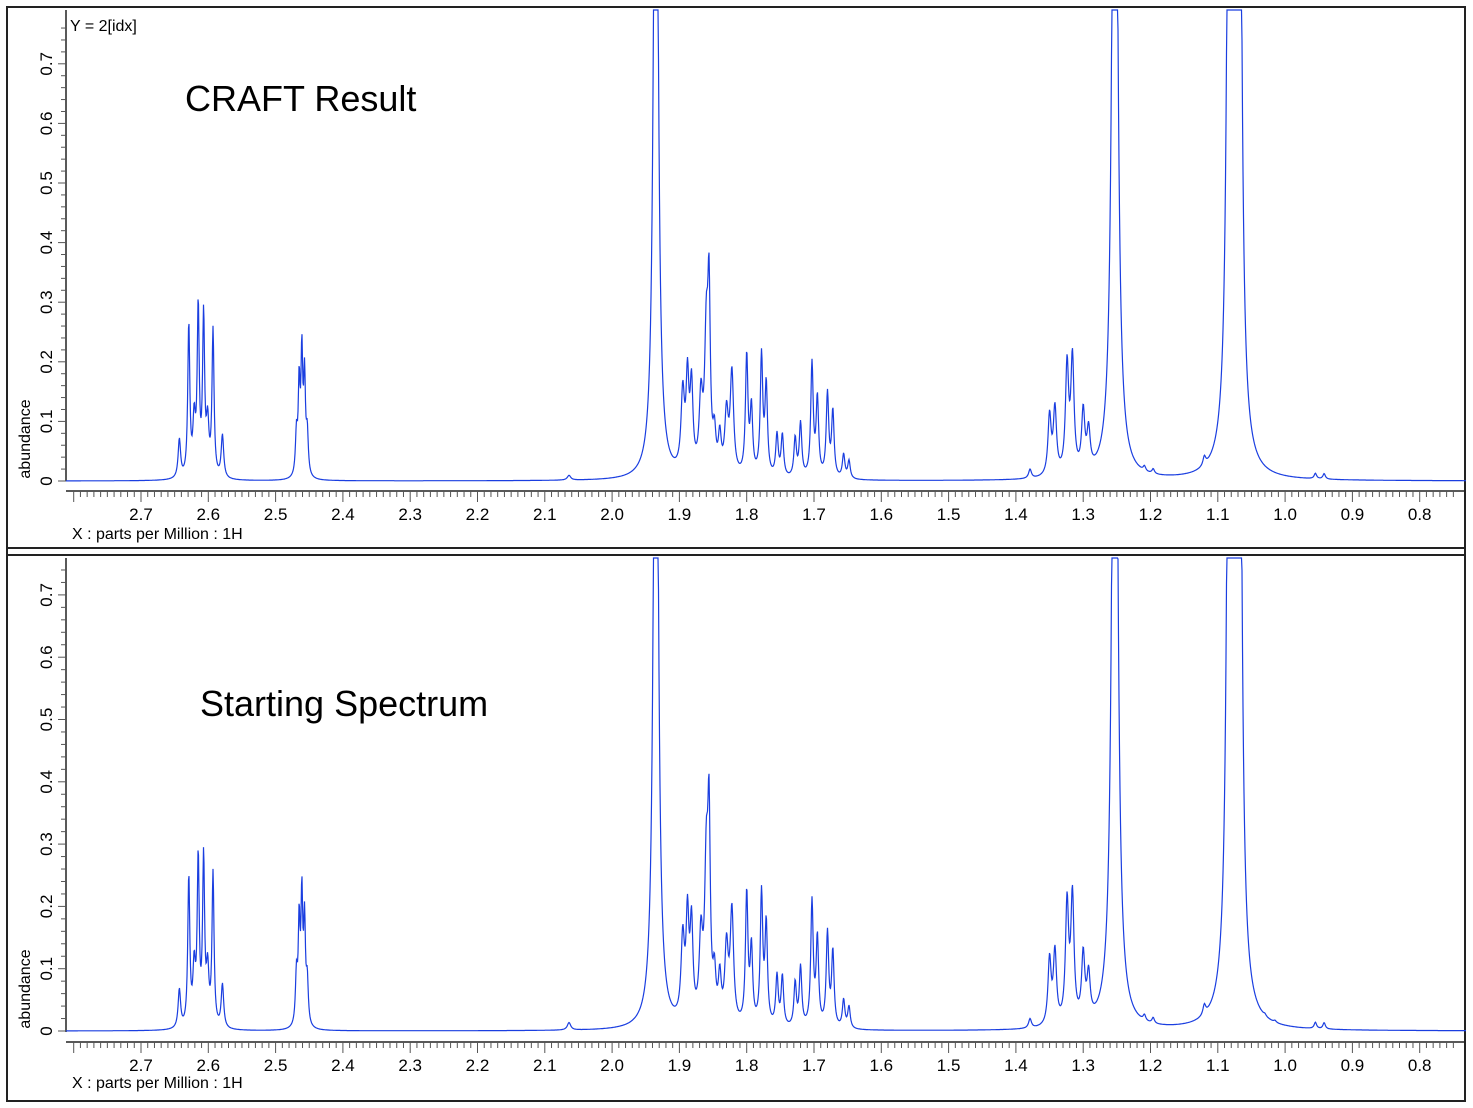 Image resolution: width=1473 pixels, height=1108 pixels. I want to click on y-axis-label-top: abundance, so click(25, 439).